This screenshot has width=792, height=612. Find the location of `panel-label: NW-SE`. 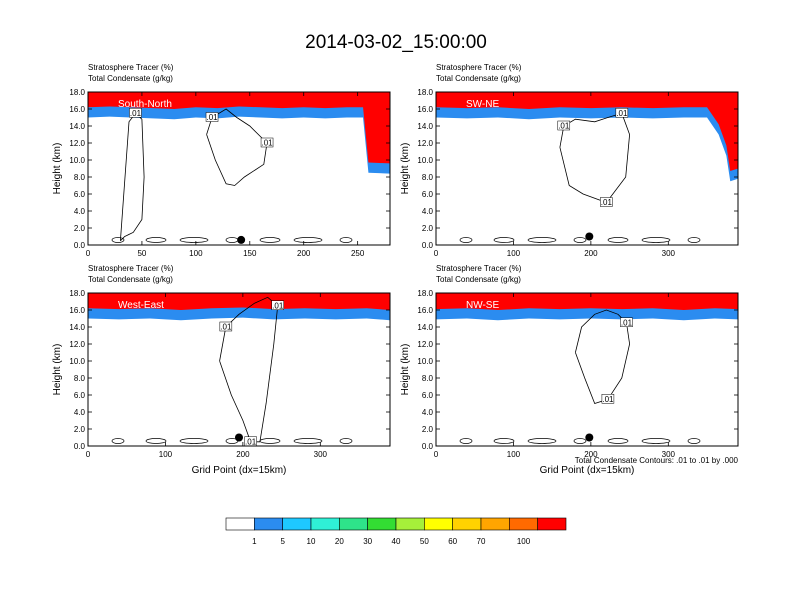

panel-label: NW-SE is located at coordinates (482, 305).